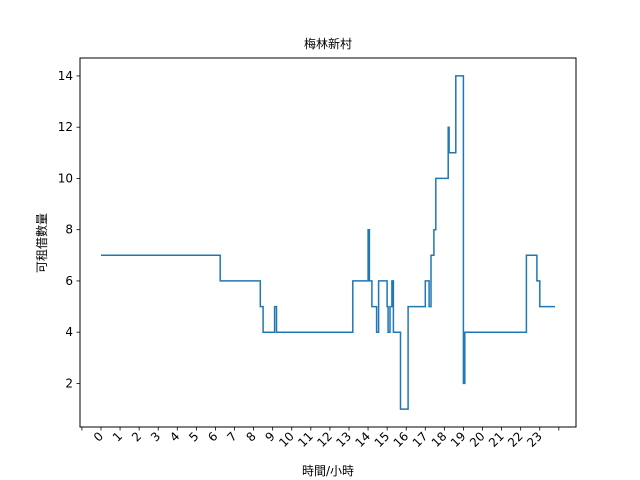 The image size is (640, 480). Describe the element at coordinates (343, 439) in the screenshot. I see `x-tick-label: 13` at that location.